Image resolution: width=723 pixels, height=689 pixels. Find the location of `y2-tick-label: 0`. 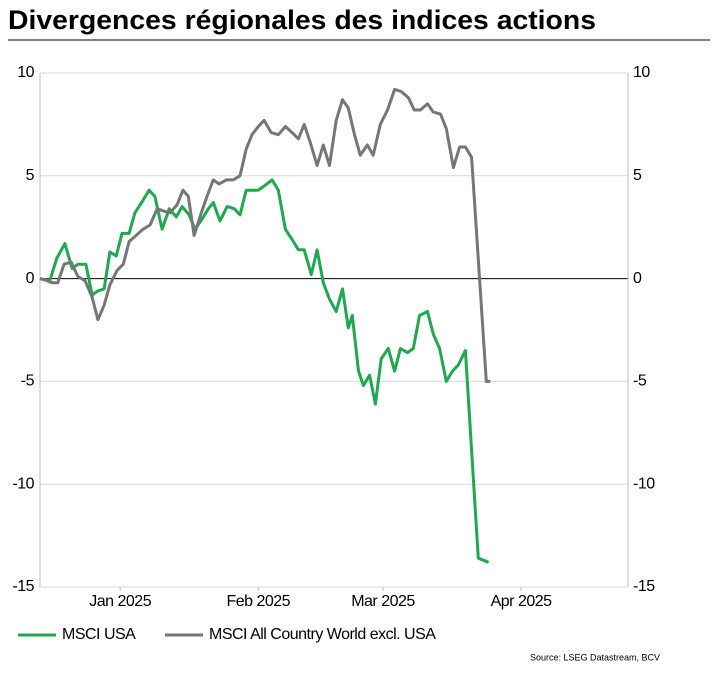

y2-tick-label: 0 is located at coordinates (637, 278).